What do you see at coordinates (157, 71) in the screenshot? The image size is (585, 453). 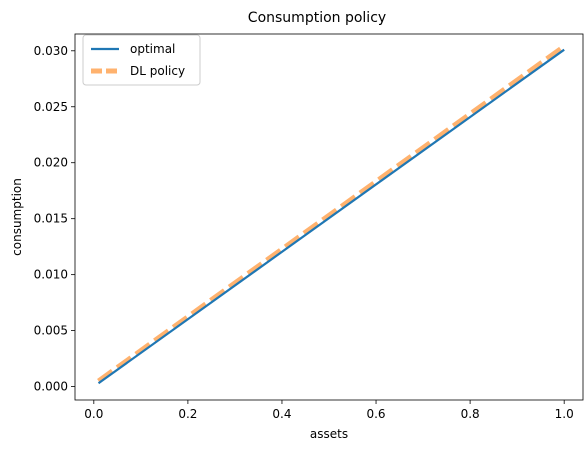 I see `legend-label-dl-policy: DL policy` at bounding box center [157, 71].